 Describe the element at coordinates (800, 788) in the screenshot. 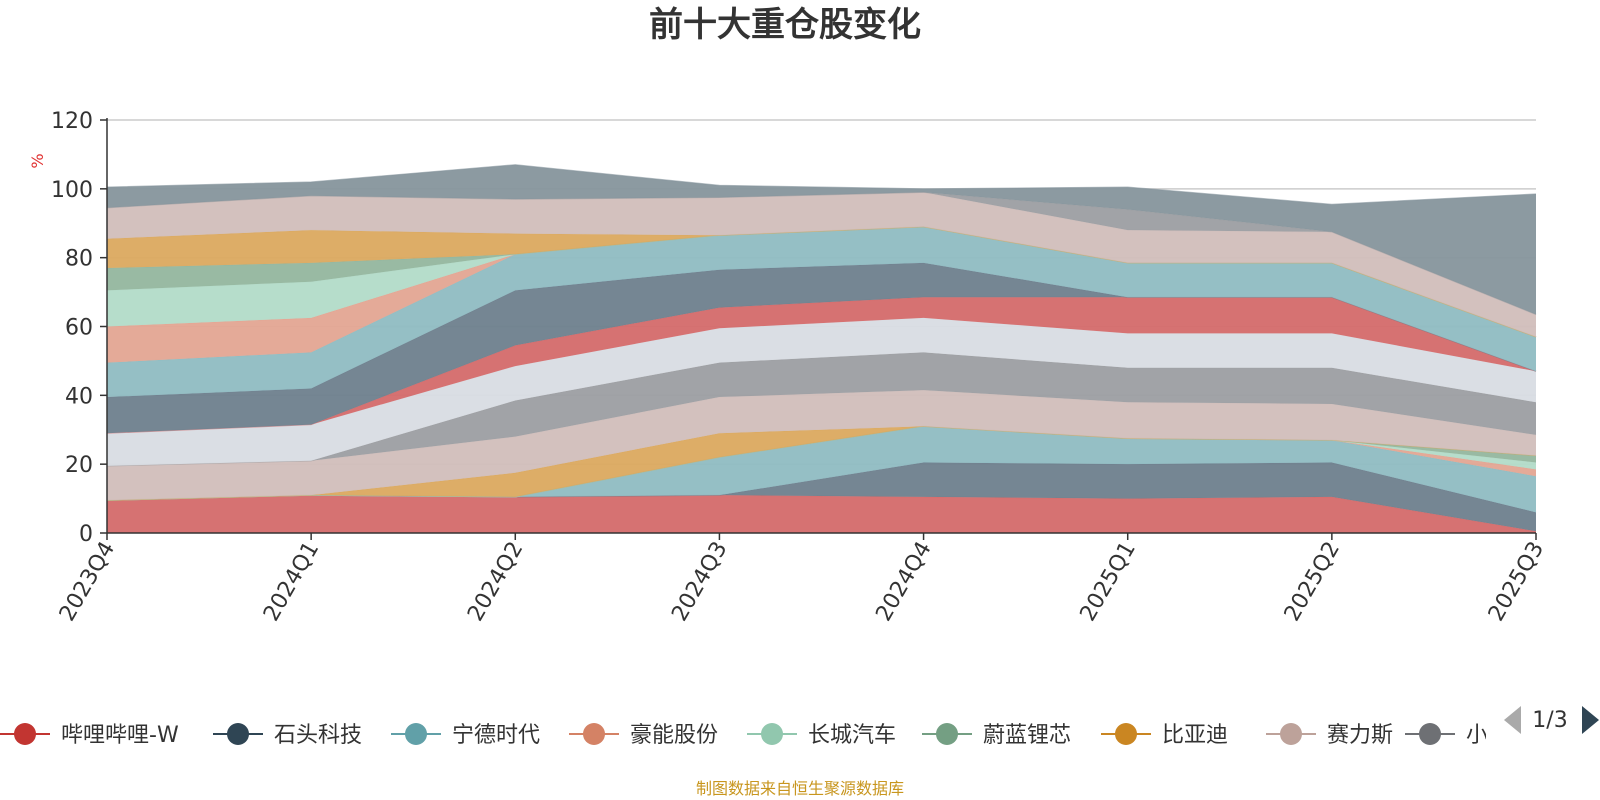

I see `data-source-note: 制图数据来自恒生聚源数据库` at that location.